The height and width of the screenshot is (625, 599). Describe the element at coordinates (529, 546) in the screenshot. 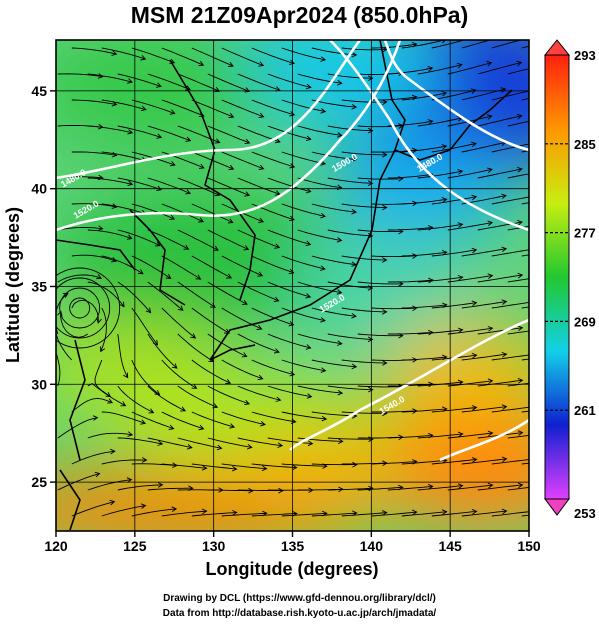

I see `x-tick-label-6: 150` at that location.